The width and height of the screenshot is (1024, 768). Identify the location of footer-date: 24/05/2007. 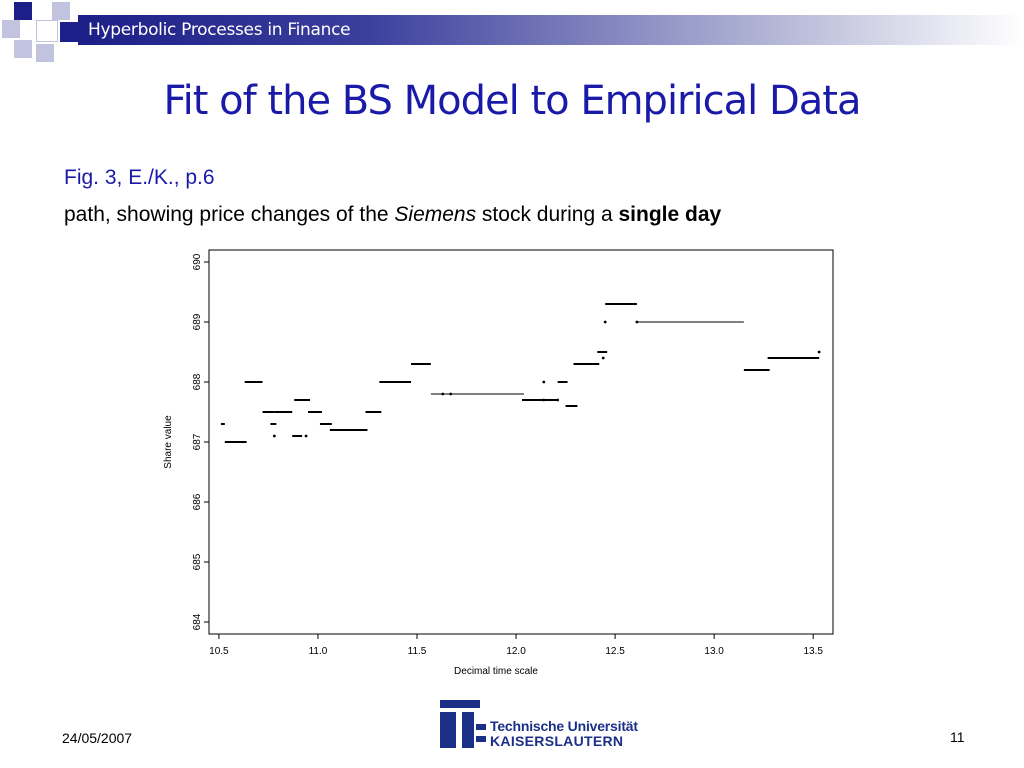
(97, 738).